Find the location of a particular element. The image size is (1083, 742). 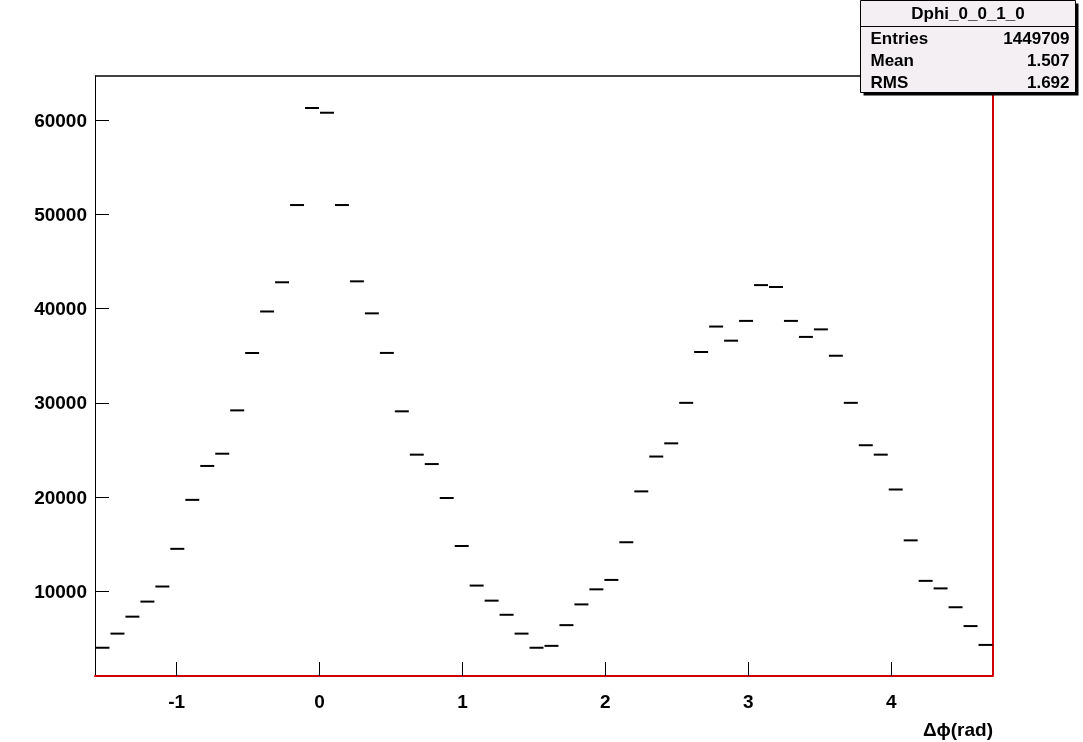

y-tick-label: 40000 is located at coordinates (60, 309).